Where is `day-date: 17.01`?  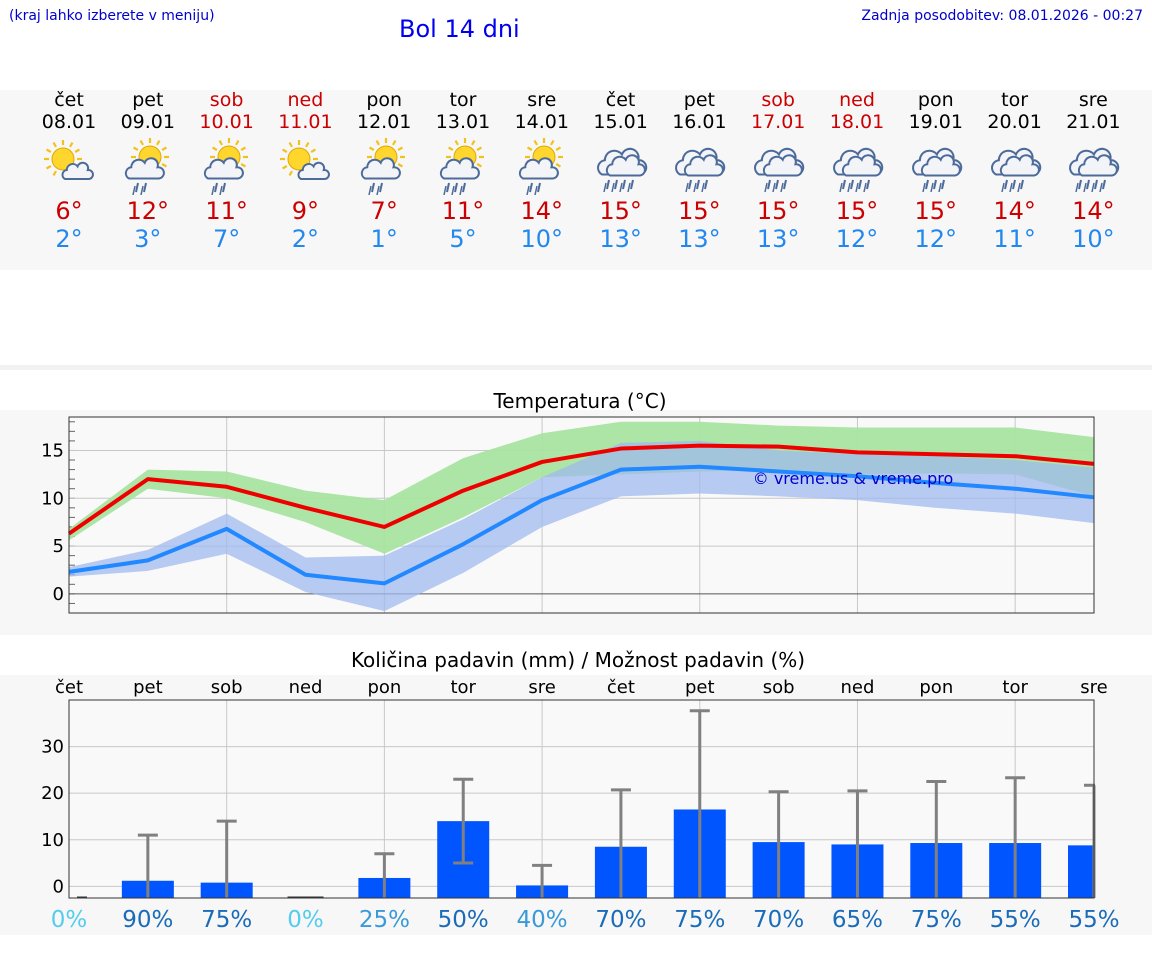 day-date: 17.01 is located at coordinates (778, 122).